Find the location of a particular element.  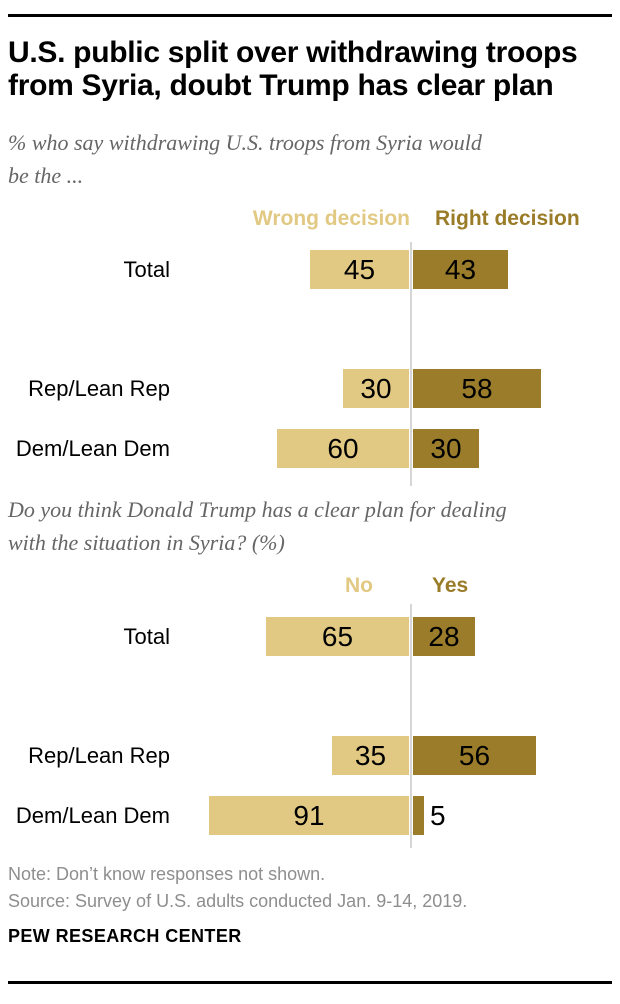

bar-right-segment: 30 is located at coordinates (446, 448).